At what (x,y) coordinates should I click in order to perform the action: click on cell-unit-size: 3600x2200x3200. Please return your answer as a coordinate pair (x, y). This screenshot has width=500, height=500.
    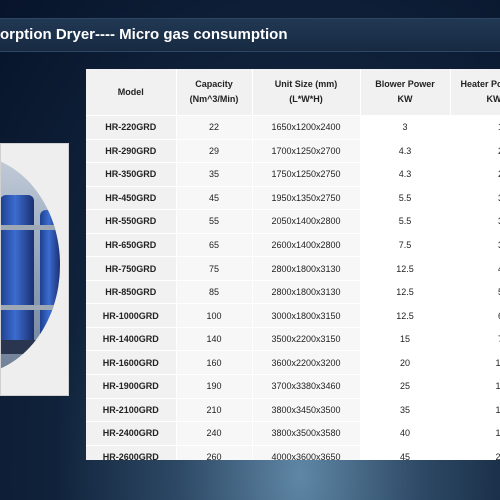
    Looking at the image, I should click on (306, 363).